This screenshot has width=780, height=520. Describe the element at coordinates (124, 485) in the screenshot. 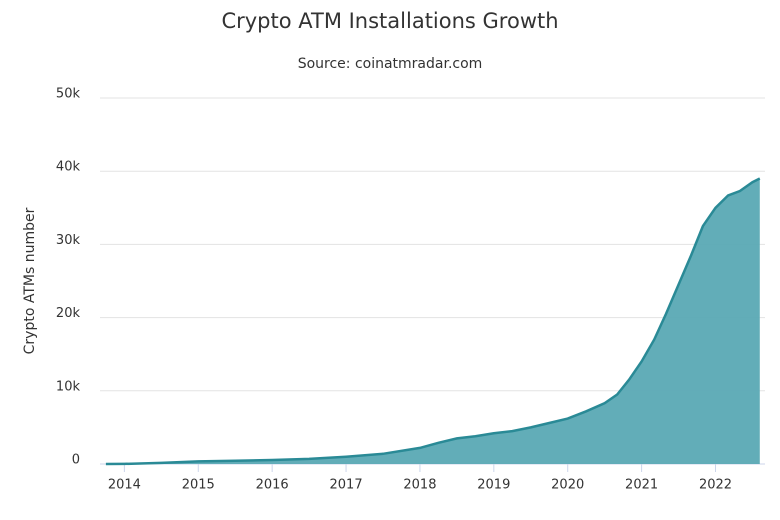

I see `x-tick-label: 2014` at that location.